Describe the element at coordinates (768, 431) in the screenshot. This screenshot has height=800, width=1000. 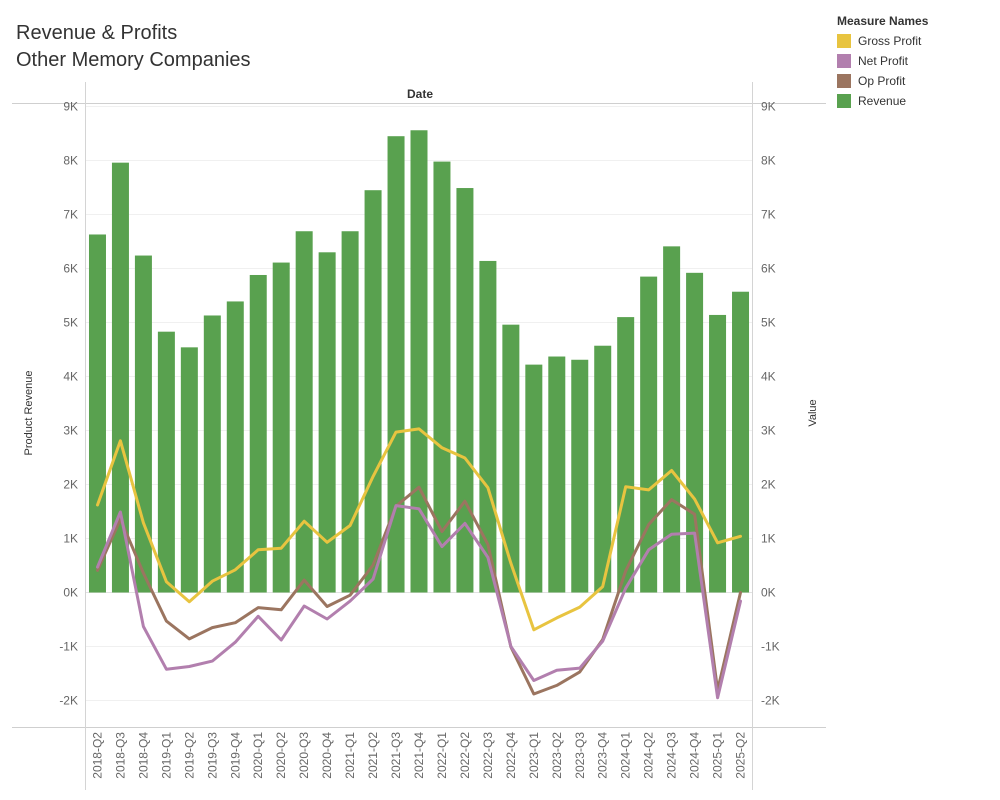
I see `y-tick-label-right: 3K` at that location.